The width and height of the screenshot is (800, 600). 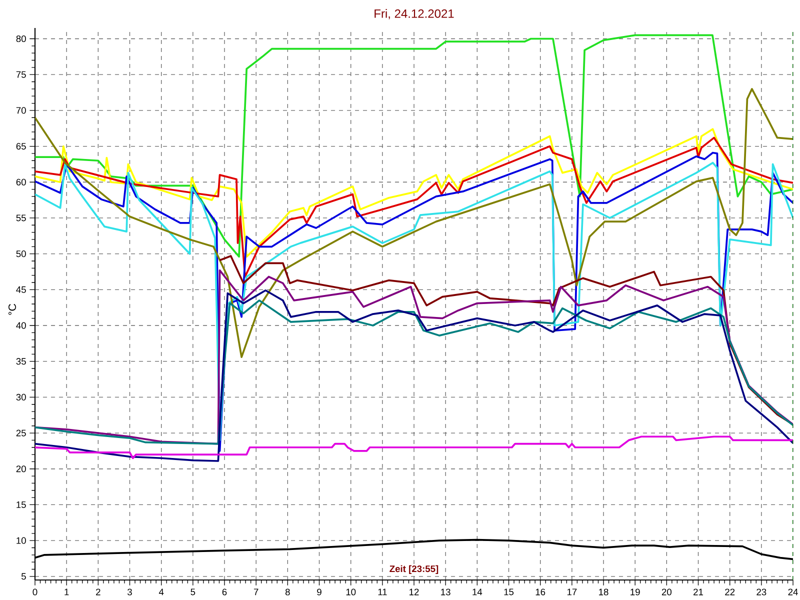 I want to click on y-tick-label: 70, so click(x=21, y=110).